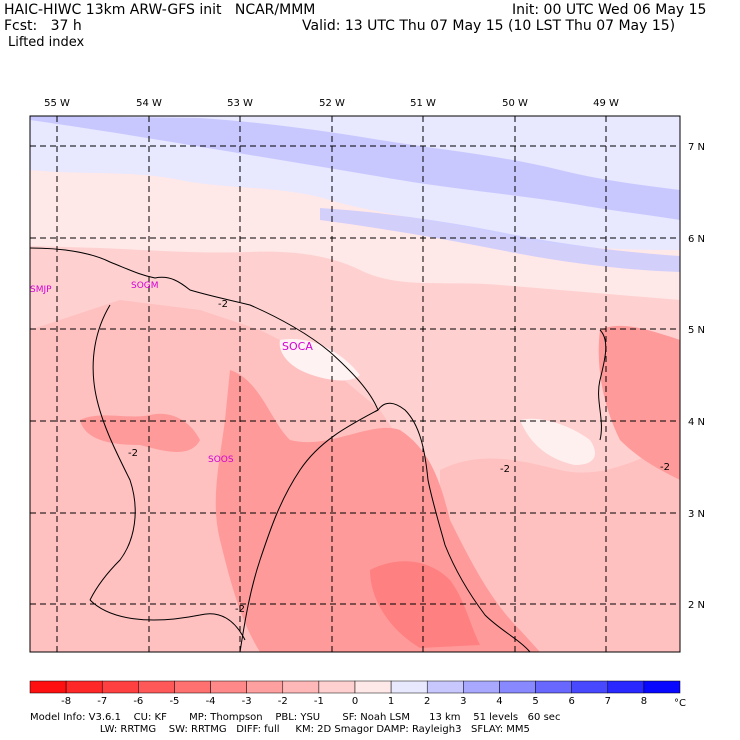  I want to click on station-label-soos: SOOS, so click(221, 460).